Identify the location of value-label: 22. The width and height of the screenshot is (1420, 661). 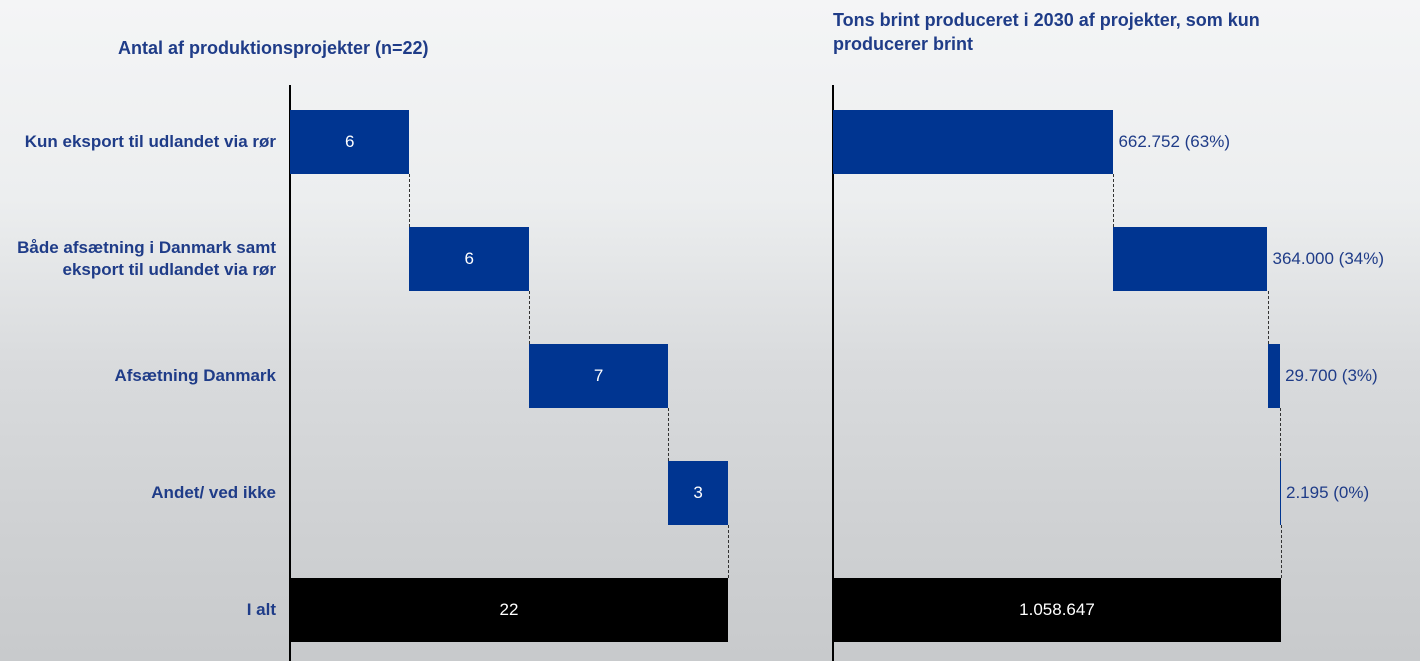
(509, 609).